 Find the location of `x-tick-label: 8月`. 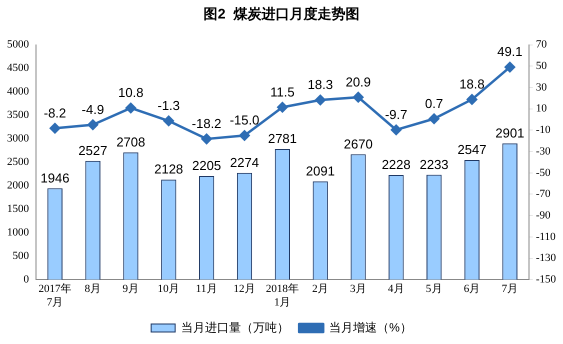

x-tick-label: 8月 is located at coordinates (93, 289).